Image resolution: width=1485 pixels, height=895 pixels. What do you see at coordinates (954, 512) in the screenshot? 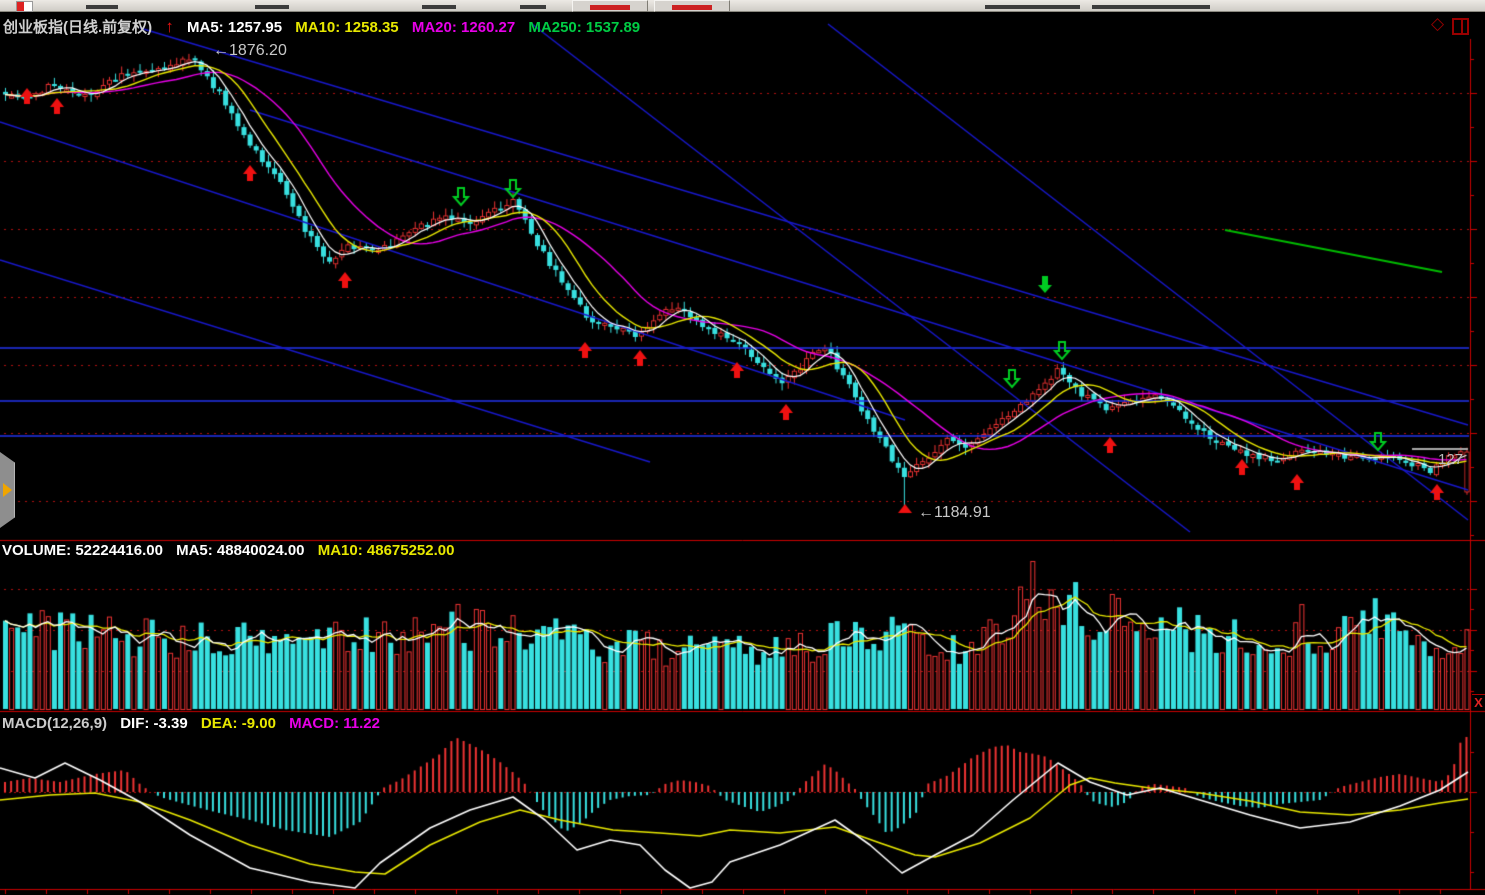
I see `low-price-annotation: ←1184.91` at bounding box center [954, 512].